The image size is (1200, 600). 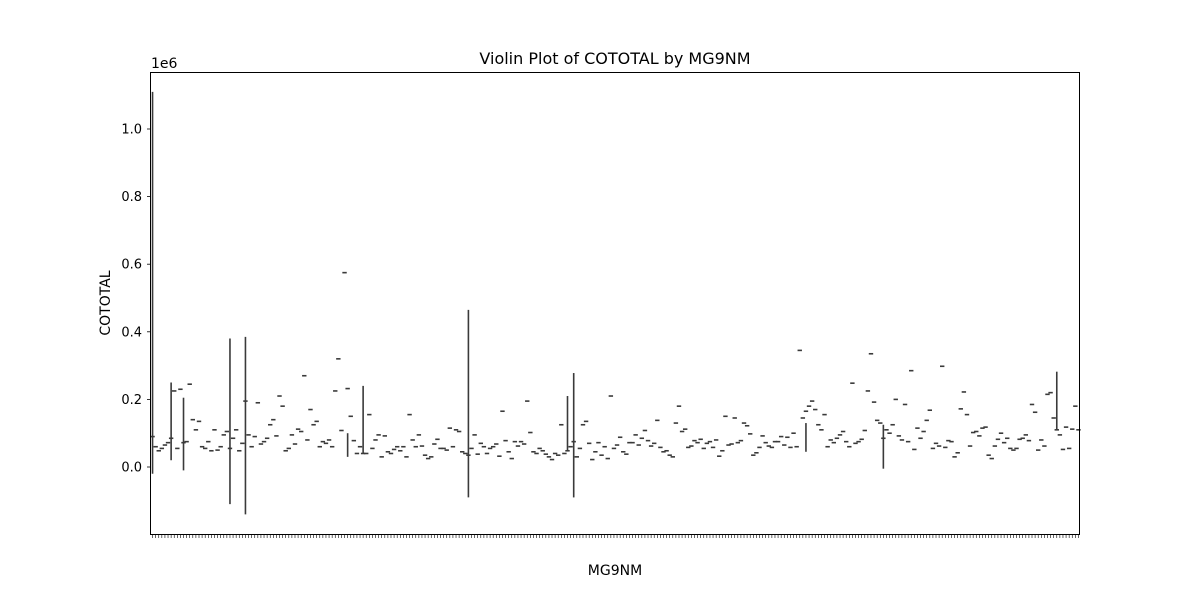 What do you see at coordinates (131, 197) in the screenshot?
I see `y-tick-label: 0.8` at bounding box center [131, 197].